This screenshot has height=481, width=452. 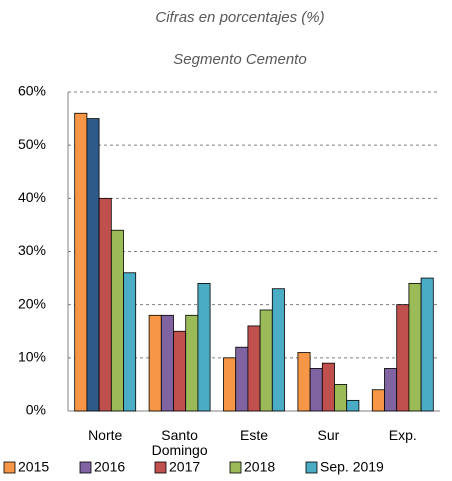 I want to click on legend-label: 2018, so click(x=259, y=467).